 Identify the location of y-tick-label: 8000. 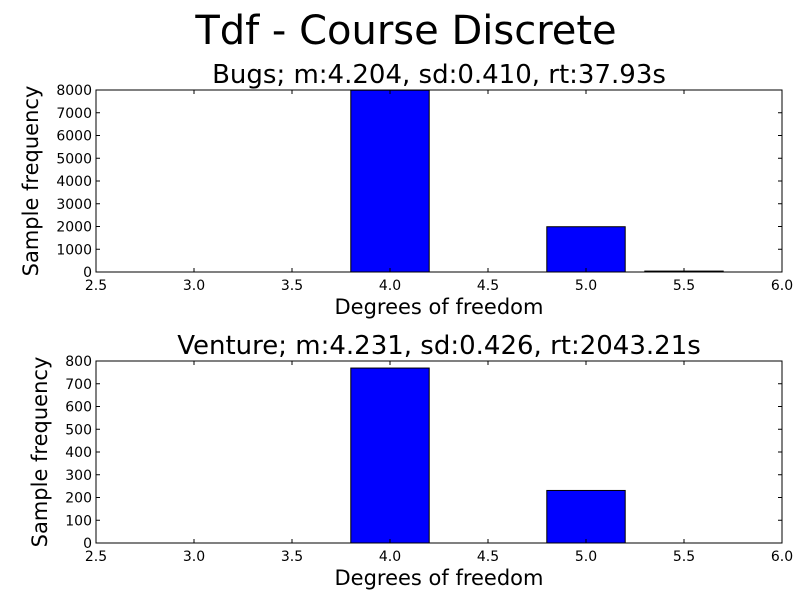
(74, 91).